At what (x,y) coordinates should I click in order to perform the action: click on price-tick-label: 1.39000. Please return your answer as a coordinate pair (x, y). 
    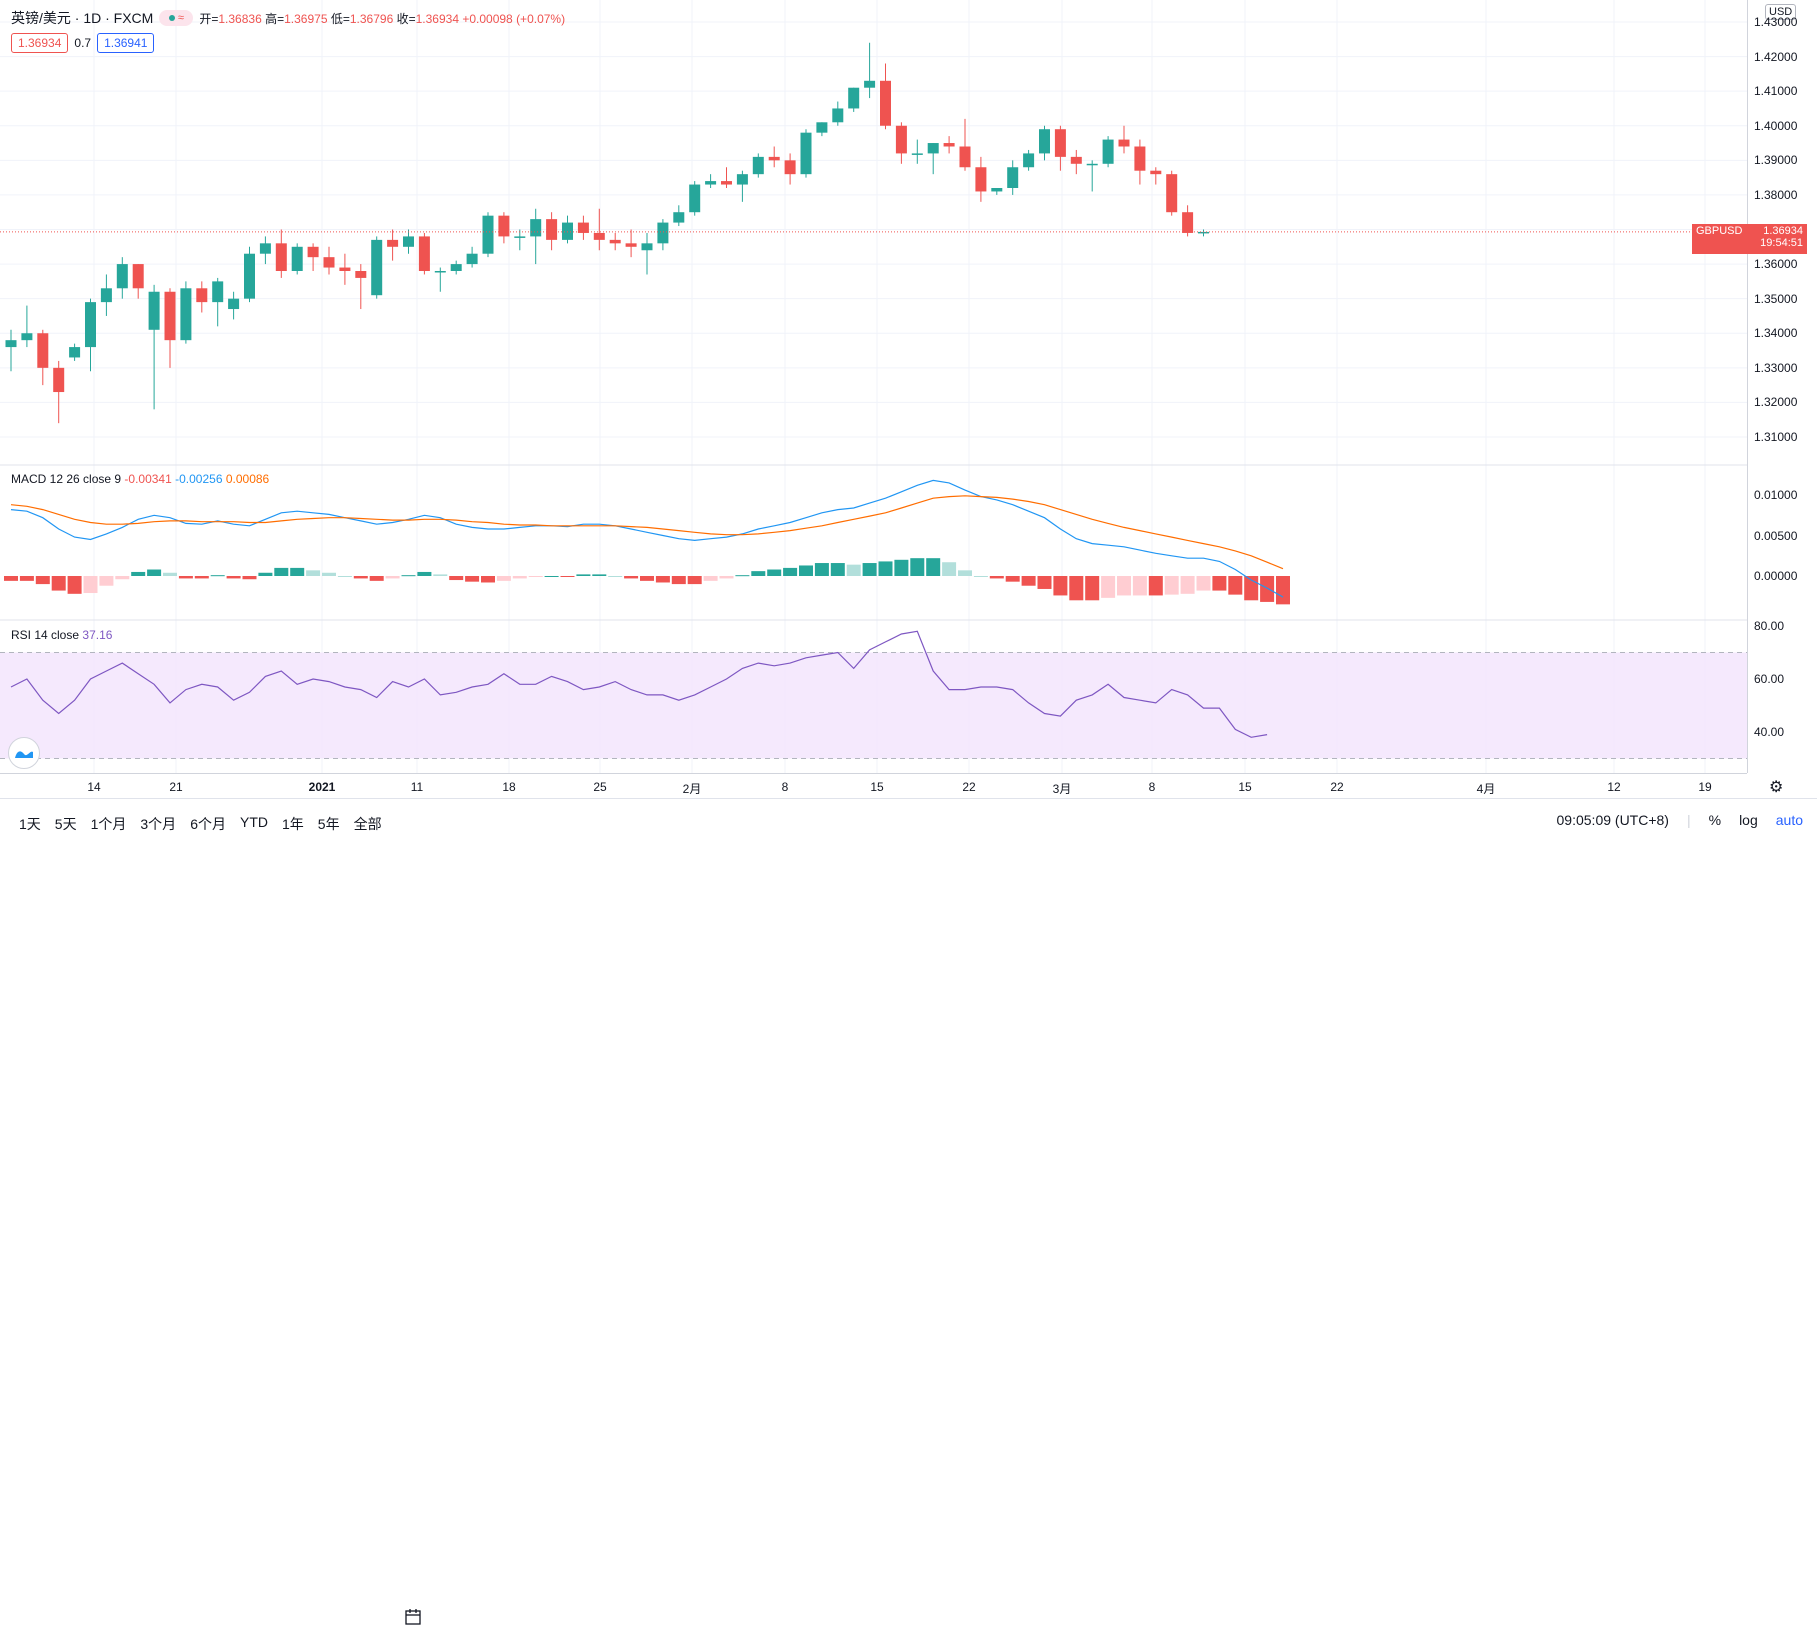
    Looking at the image, I should click on (1776, 160).